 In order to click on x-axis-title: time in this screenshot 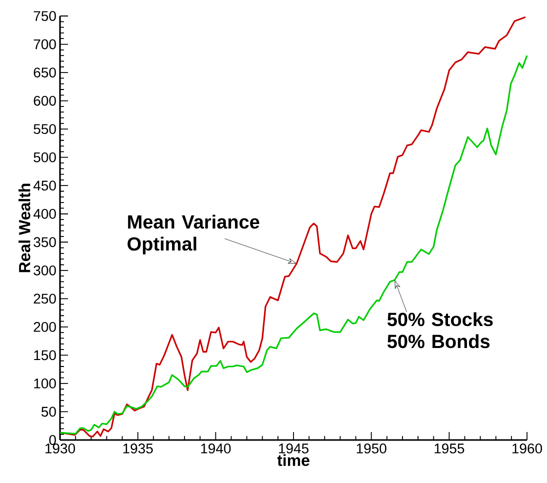, I will do `click(293, 460)`.